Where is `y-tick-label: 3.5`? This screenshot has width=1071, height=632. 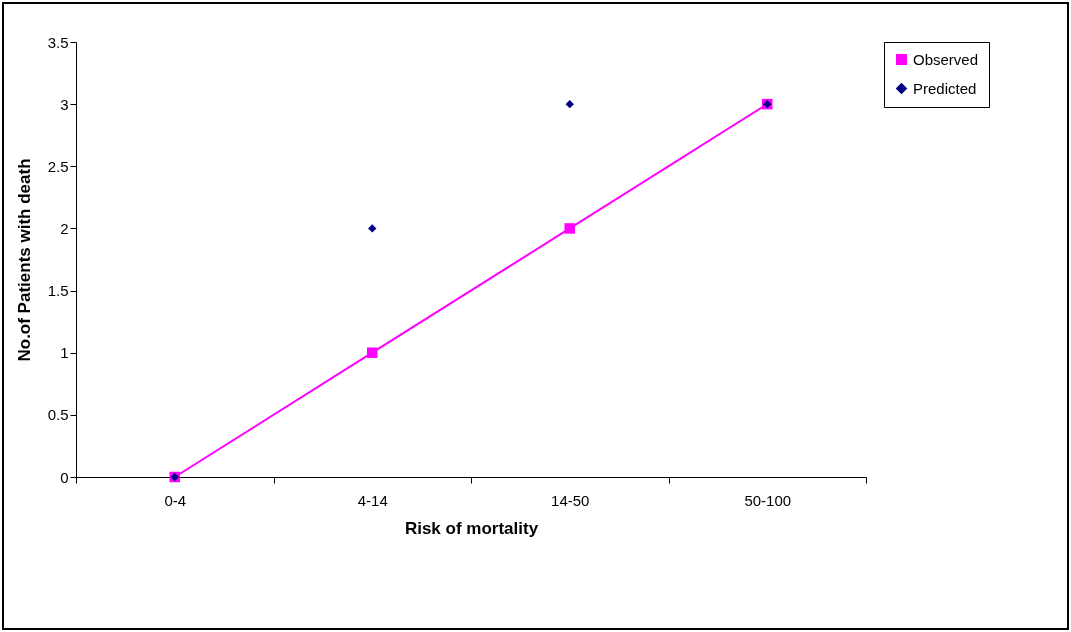 y-tick-label: 3.5 is located at coordinates (58, 42).